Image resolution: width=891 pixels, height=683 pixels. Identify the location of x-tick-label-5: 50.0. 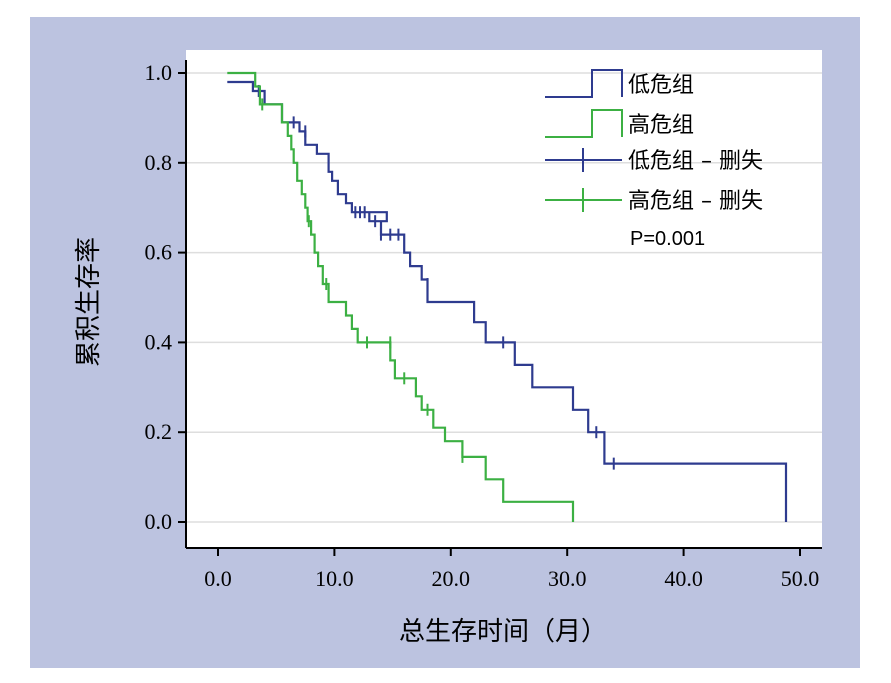
(800, 578).